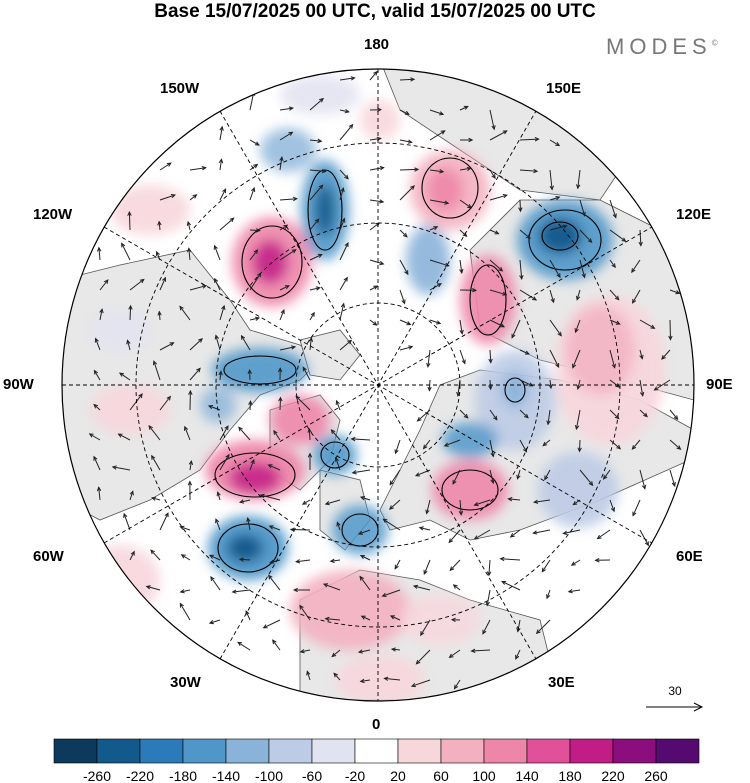 The image size is (750, 783). I want to click on colorbar-tick-label: 140, so click(527, 775).